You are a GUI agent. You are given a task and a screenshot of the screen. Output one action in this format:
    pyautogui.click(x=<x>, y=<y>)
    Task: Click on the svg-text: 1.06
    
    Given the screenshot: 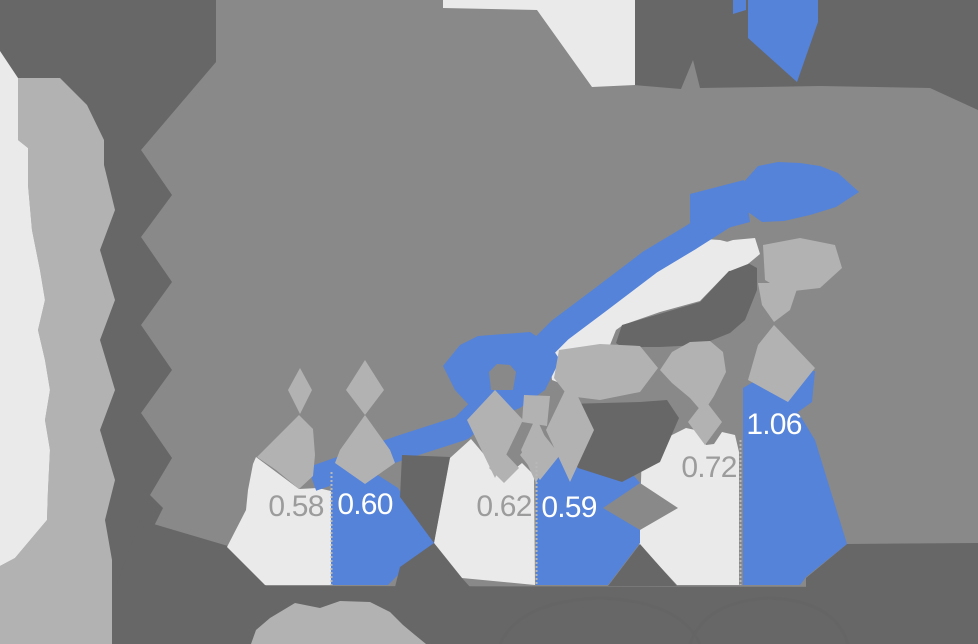 What is the action you would take?
    pyautogui.click(x=773, y=424)
    